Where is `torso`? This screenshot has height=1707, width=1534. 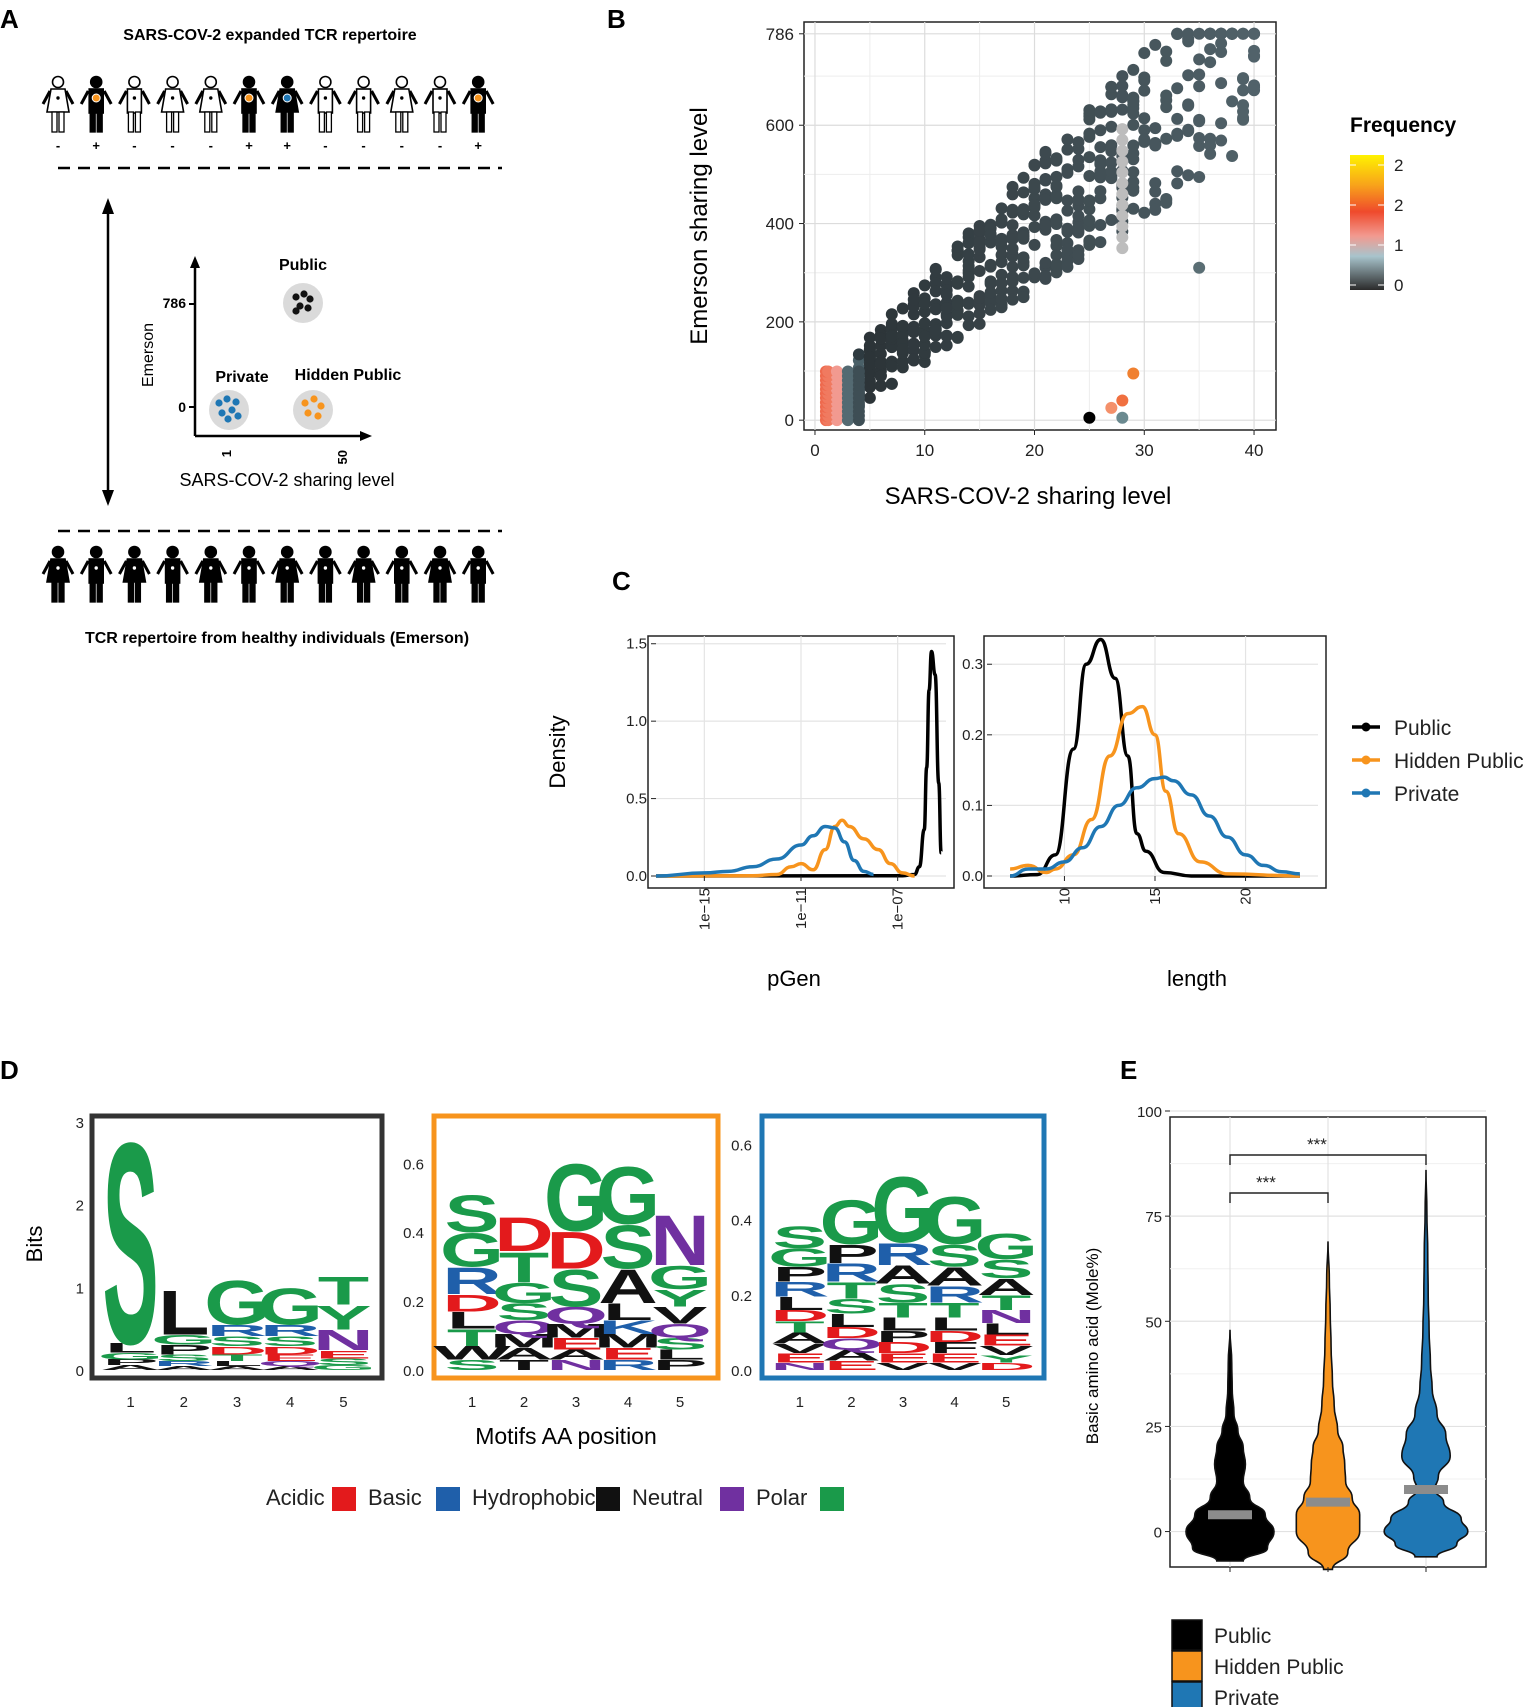
torso is located at coordinates (172, 571).